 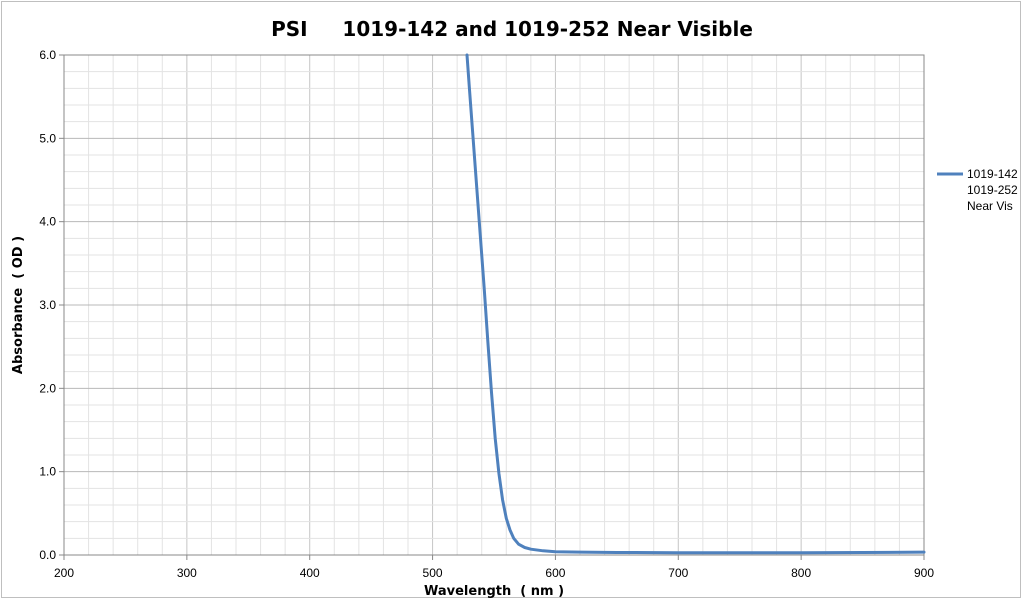 What do you see at coordinates (924, 573) in the screenshot?
I see `x-tick-label: 900` at bounding box center [924, 573].